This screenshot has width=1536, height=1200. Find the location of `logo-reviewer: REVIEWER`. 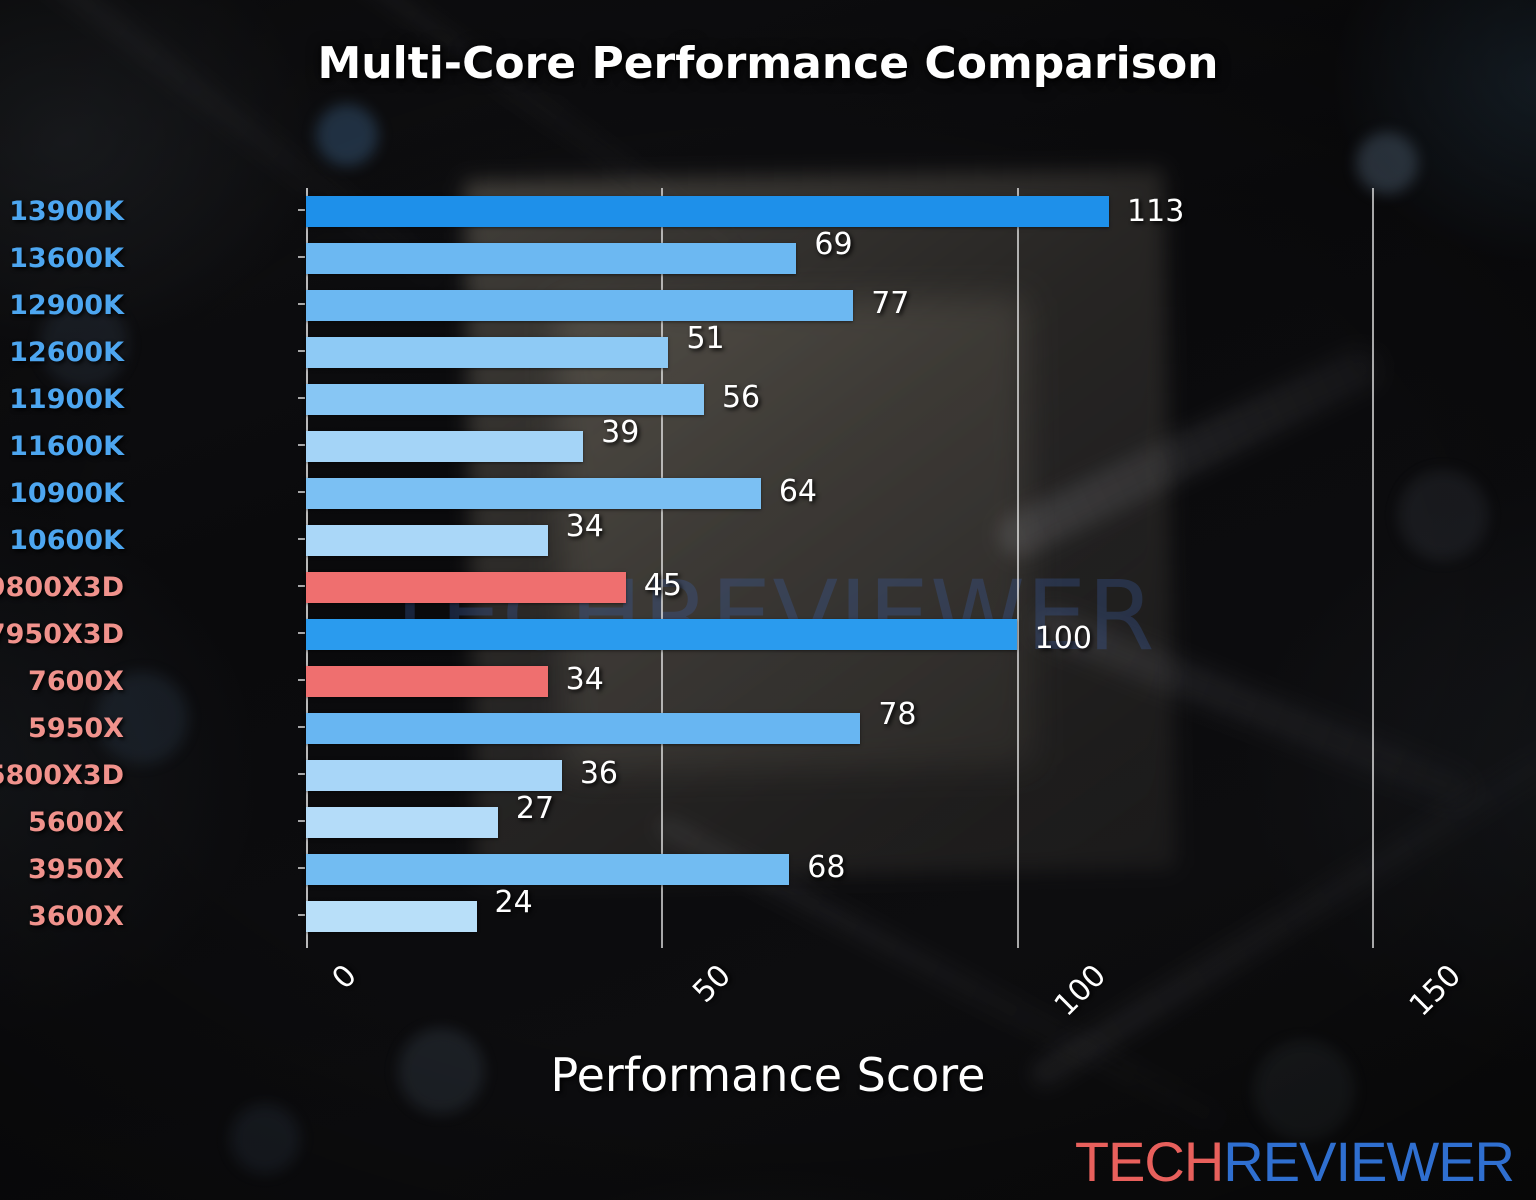

logo-reviewer: REVIEWER is located at coordinates (1369, 1161).